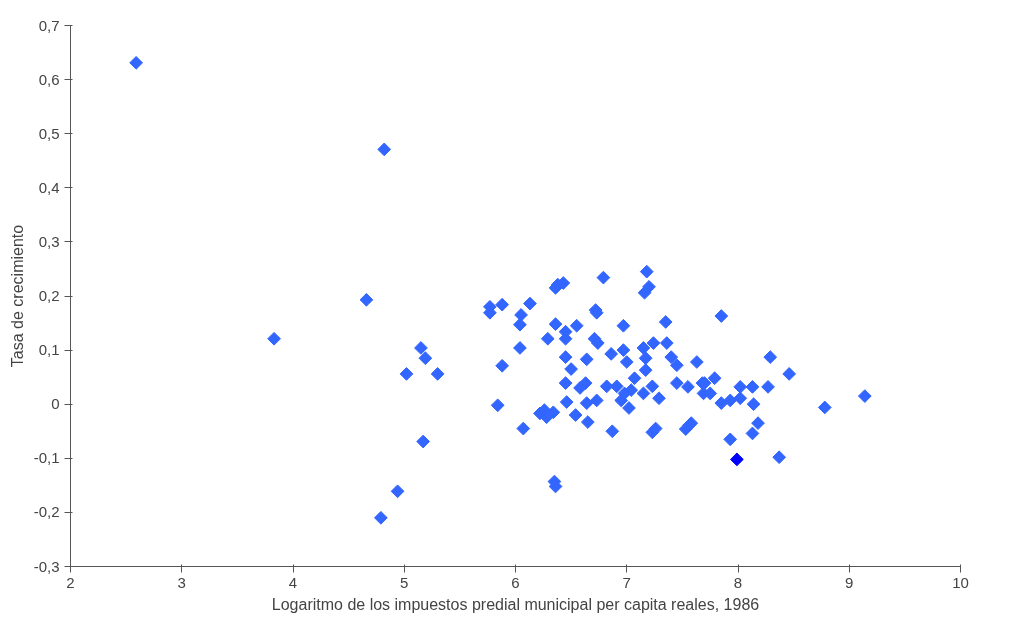 Image resolution: width=1021 pixels, height=624 pixels. Describe the element at coordinates (46, 458) in the screenshot. I see `y-tick-label: -0,1` at that location.